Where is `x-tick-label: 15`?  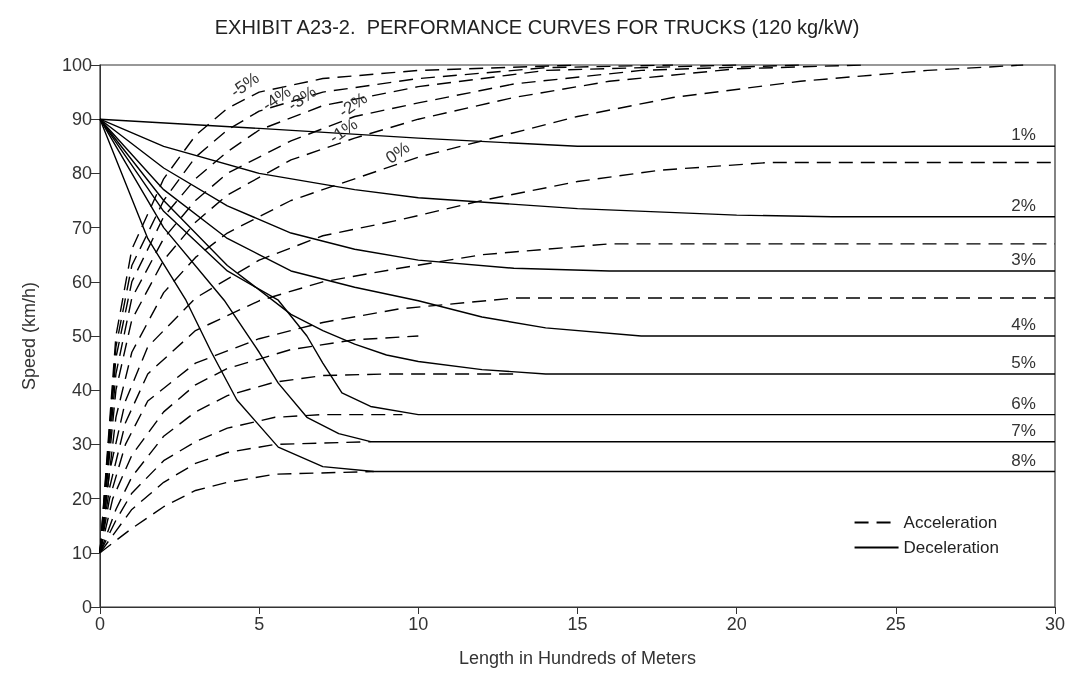 x-tick-label: 15 is located at coordinates (577, 624).